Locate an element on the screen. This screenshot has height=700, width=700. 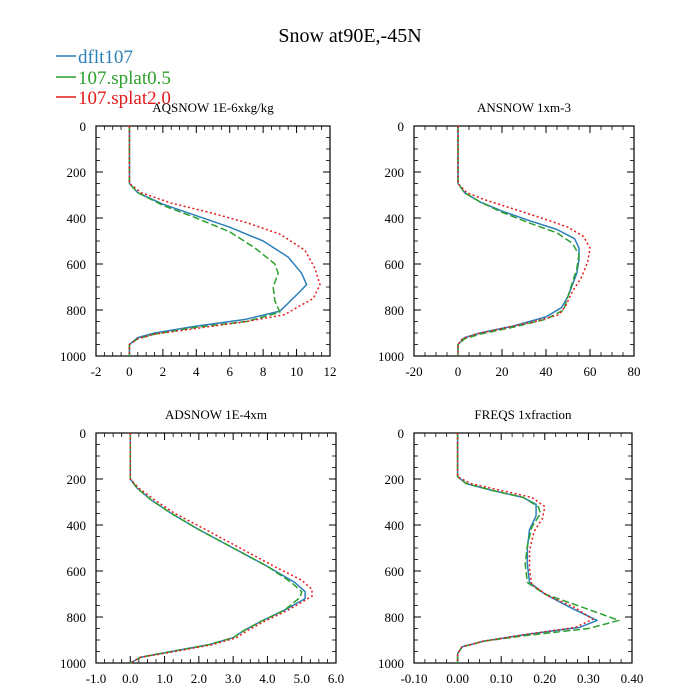
x-tick-label: 4.0 is located at coordinates (267, 678).